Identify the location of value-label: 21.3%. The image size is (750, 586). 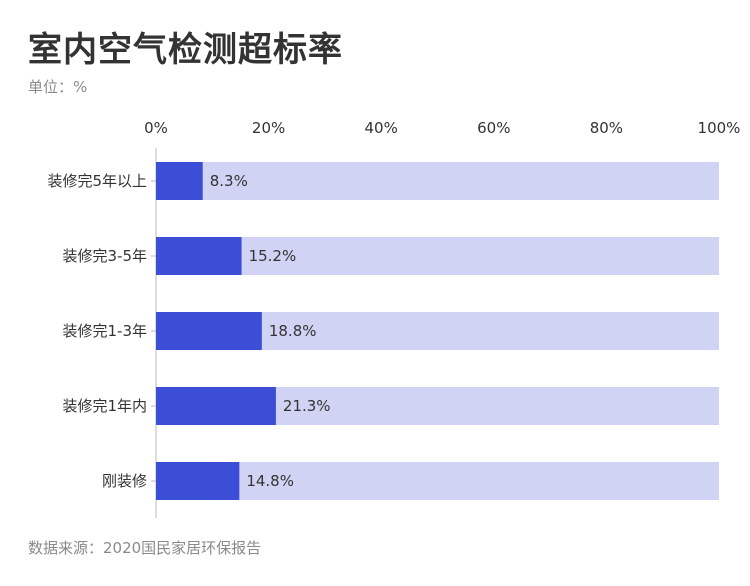
(307, 406).